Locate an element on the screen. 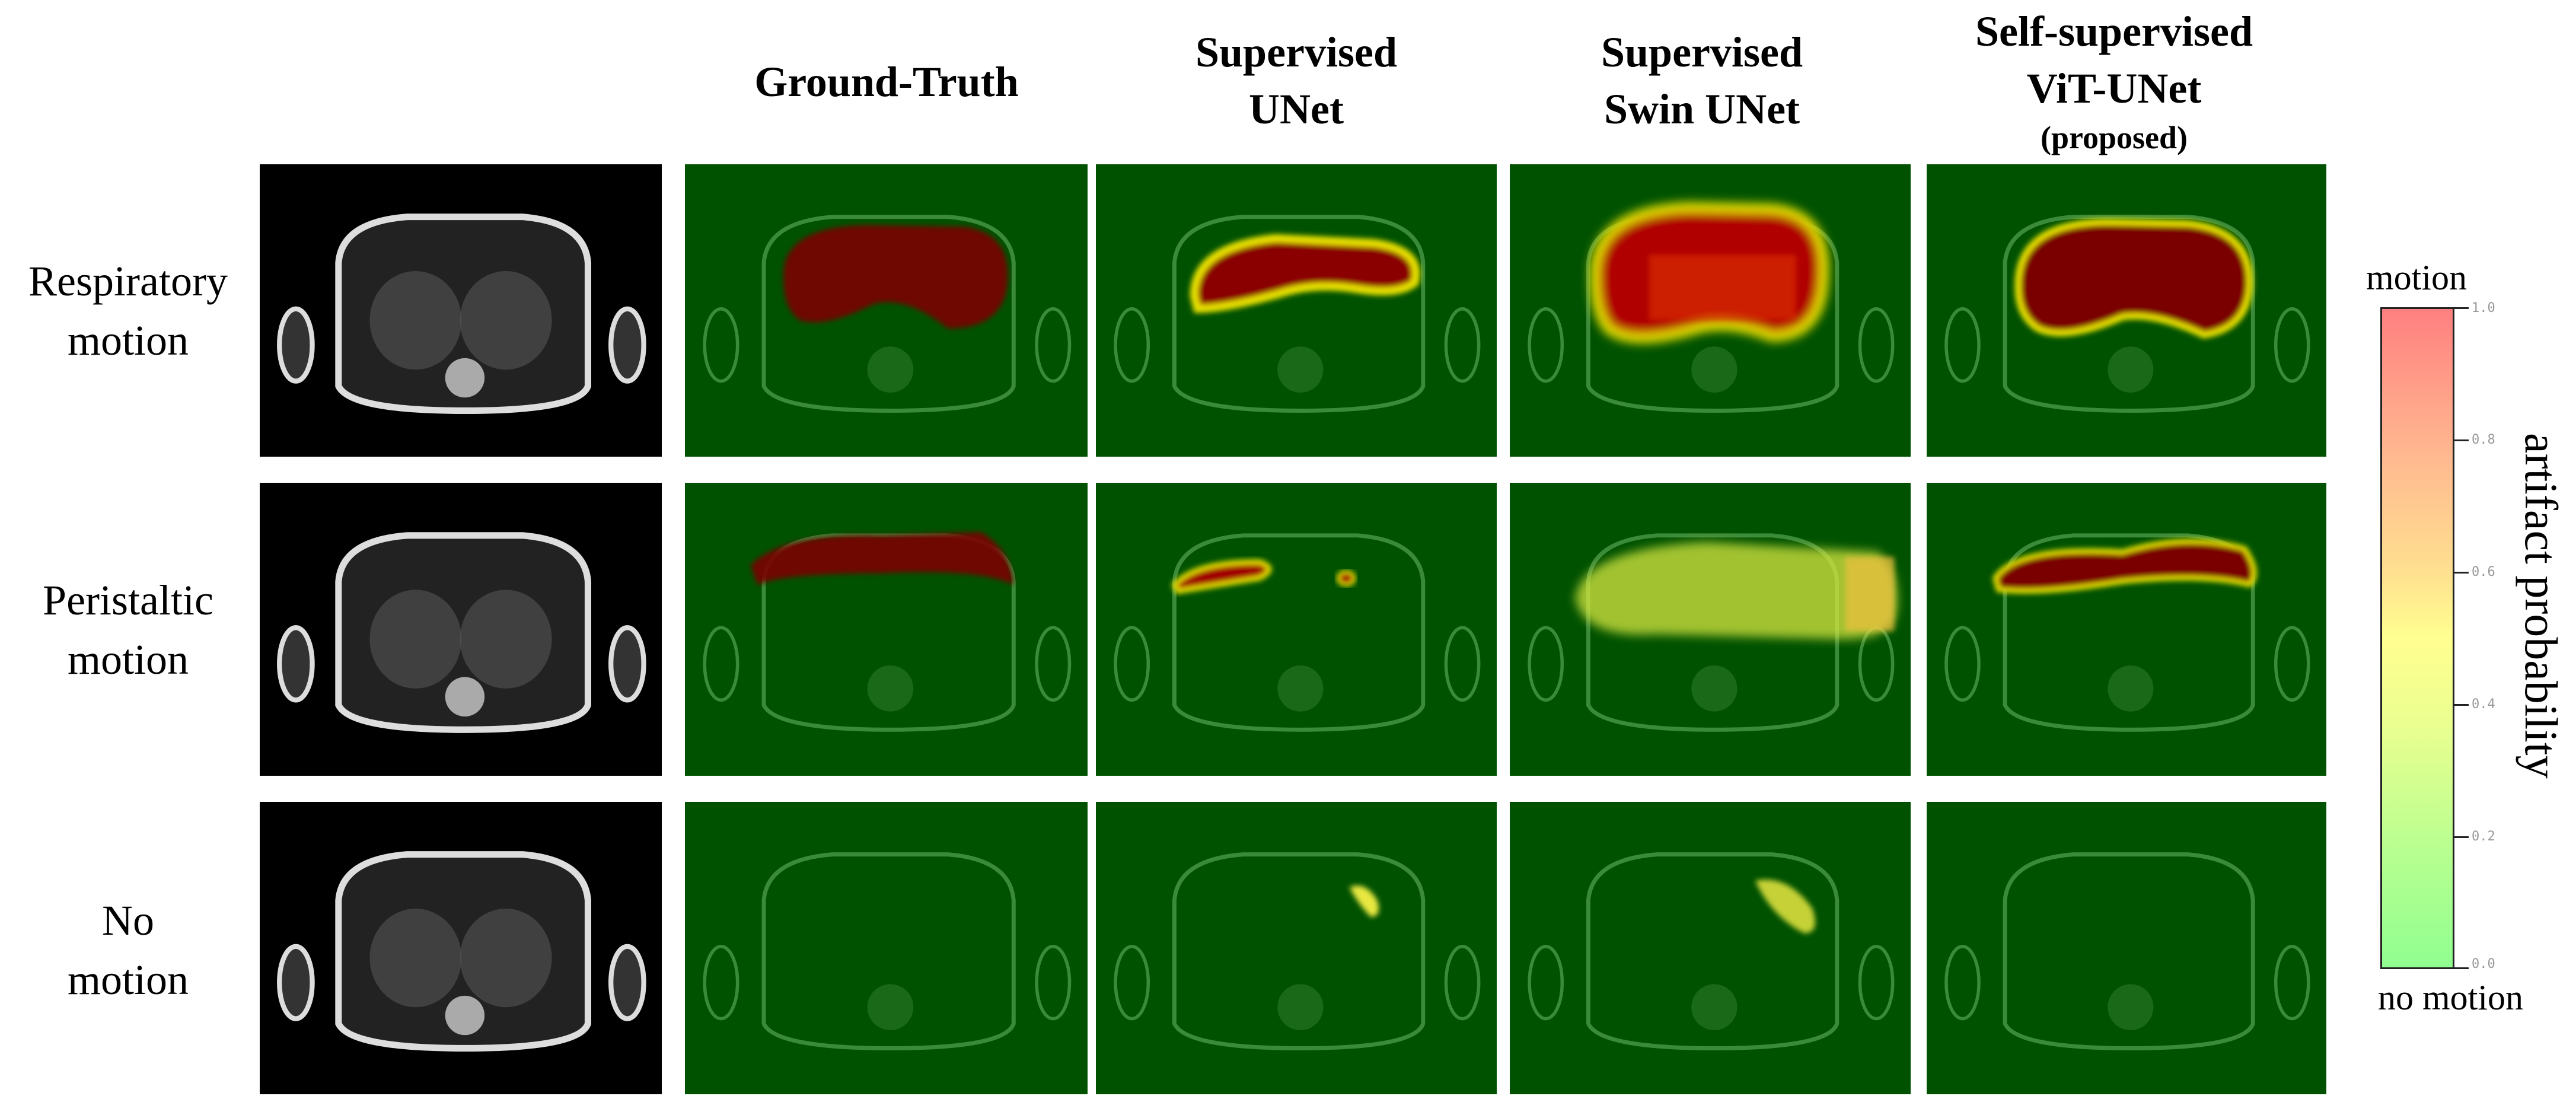  row-label-line: Peristaltic is located at coordinates (128, 600).